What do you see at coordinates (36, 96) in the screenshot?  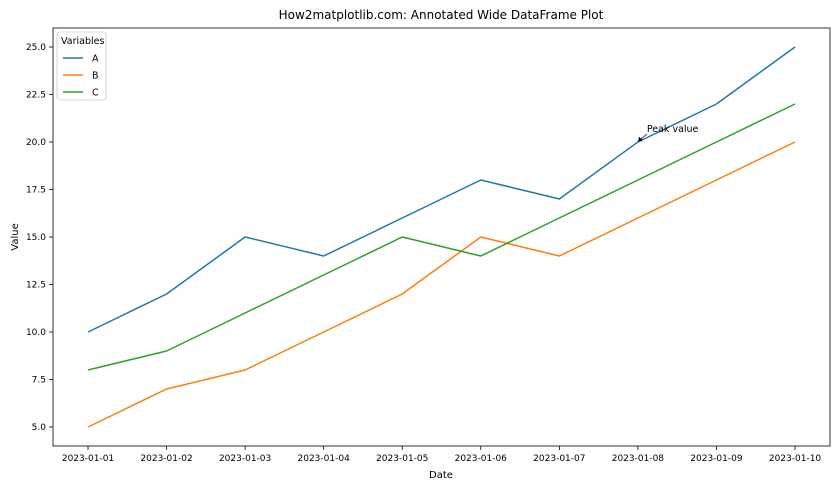 I see `y-tick-label: 22.5` at bounding box center [36, 96].